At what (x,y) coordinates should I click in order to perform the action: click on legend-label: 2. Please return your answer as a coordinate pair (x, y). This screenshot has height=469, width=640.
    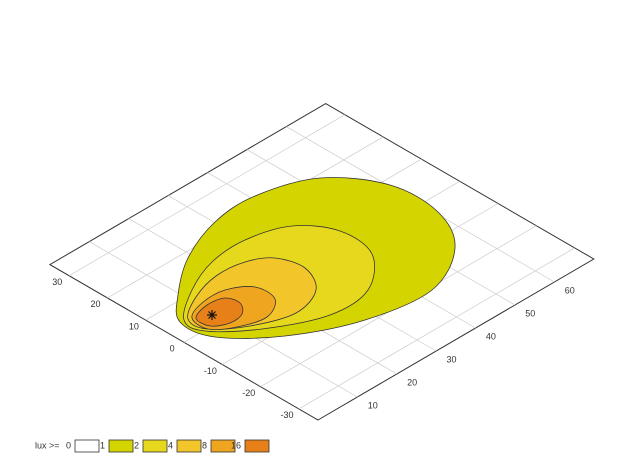
    Looking at the image, I should click on (136, 445).